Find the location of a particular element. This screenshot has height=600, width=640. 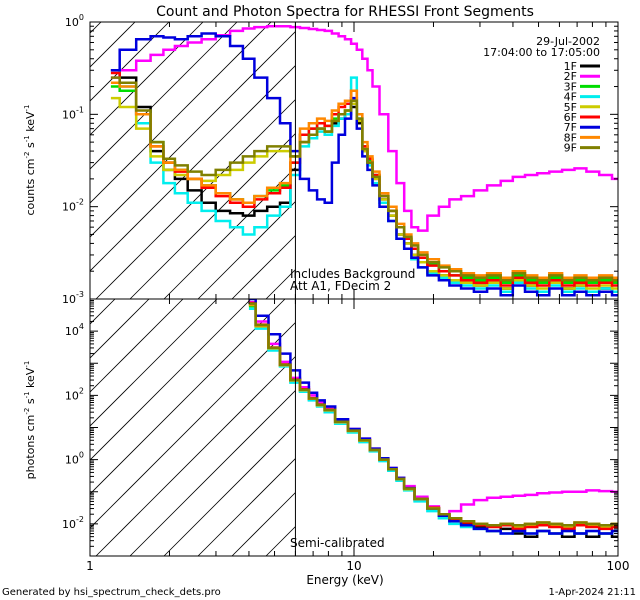

y-tick-label: 10⁻³ is located at coordinates (73, 298).